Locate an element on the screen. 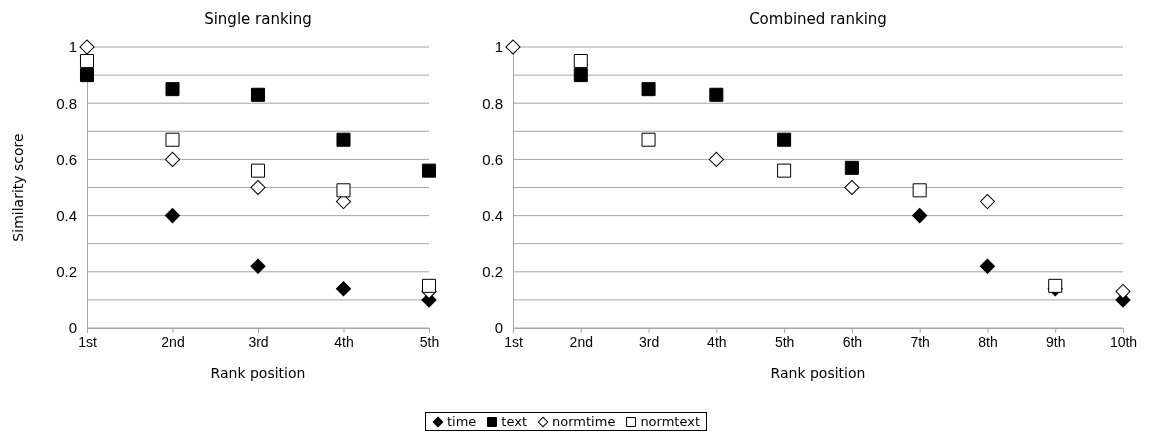  legend-label: normtime is located at coordinates (584, 421).